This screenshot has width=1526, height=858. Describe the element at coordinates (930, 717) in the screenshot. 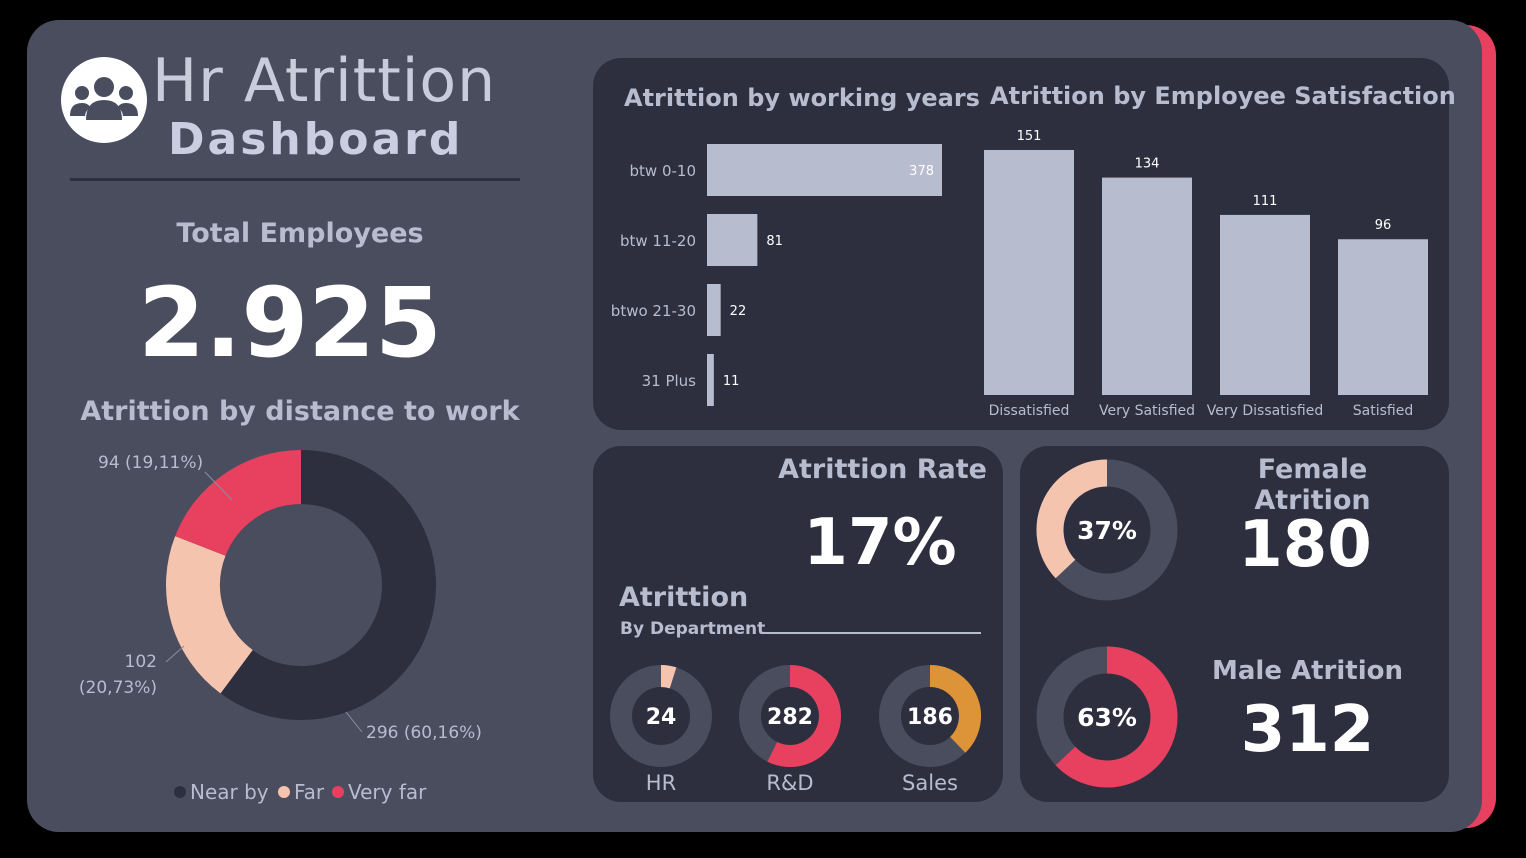

I see `dept-value-label: 186` at that location.